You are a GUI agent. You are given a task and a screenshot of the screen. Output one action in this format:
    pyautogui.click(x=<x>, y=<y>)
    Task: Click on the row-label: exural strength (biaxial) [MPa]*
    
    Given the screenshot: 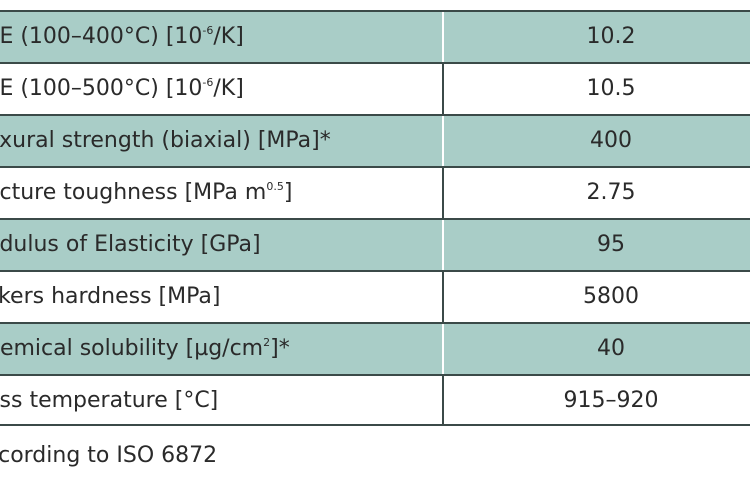 What is the action you would take?
    pyautogui.click(x=165, y=141)
    